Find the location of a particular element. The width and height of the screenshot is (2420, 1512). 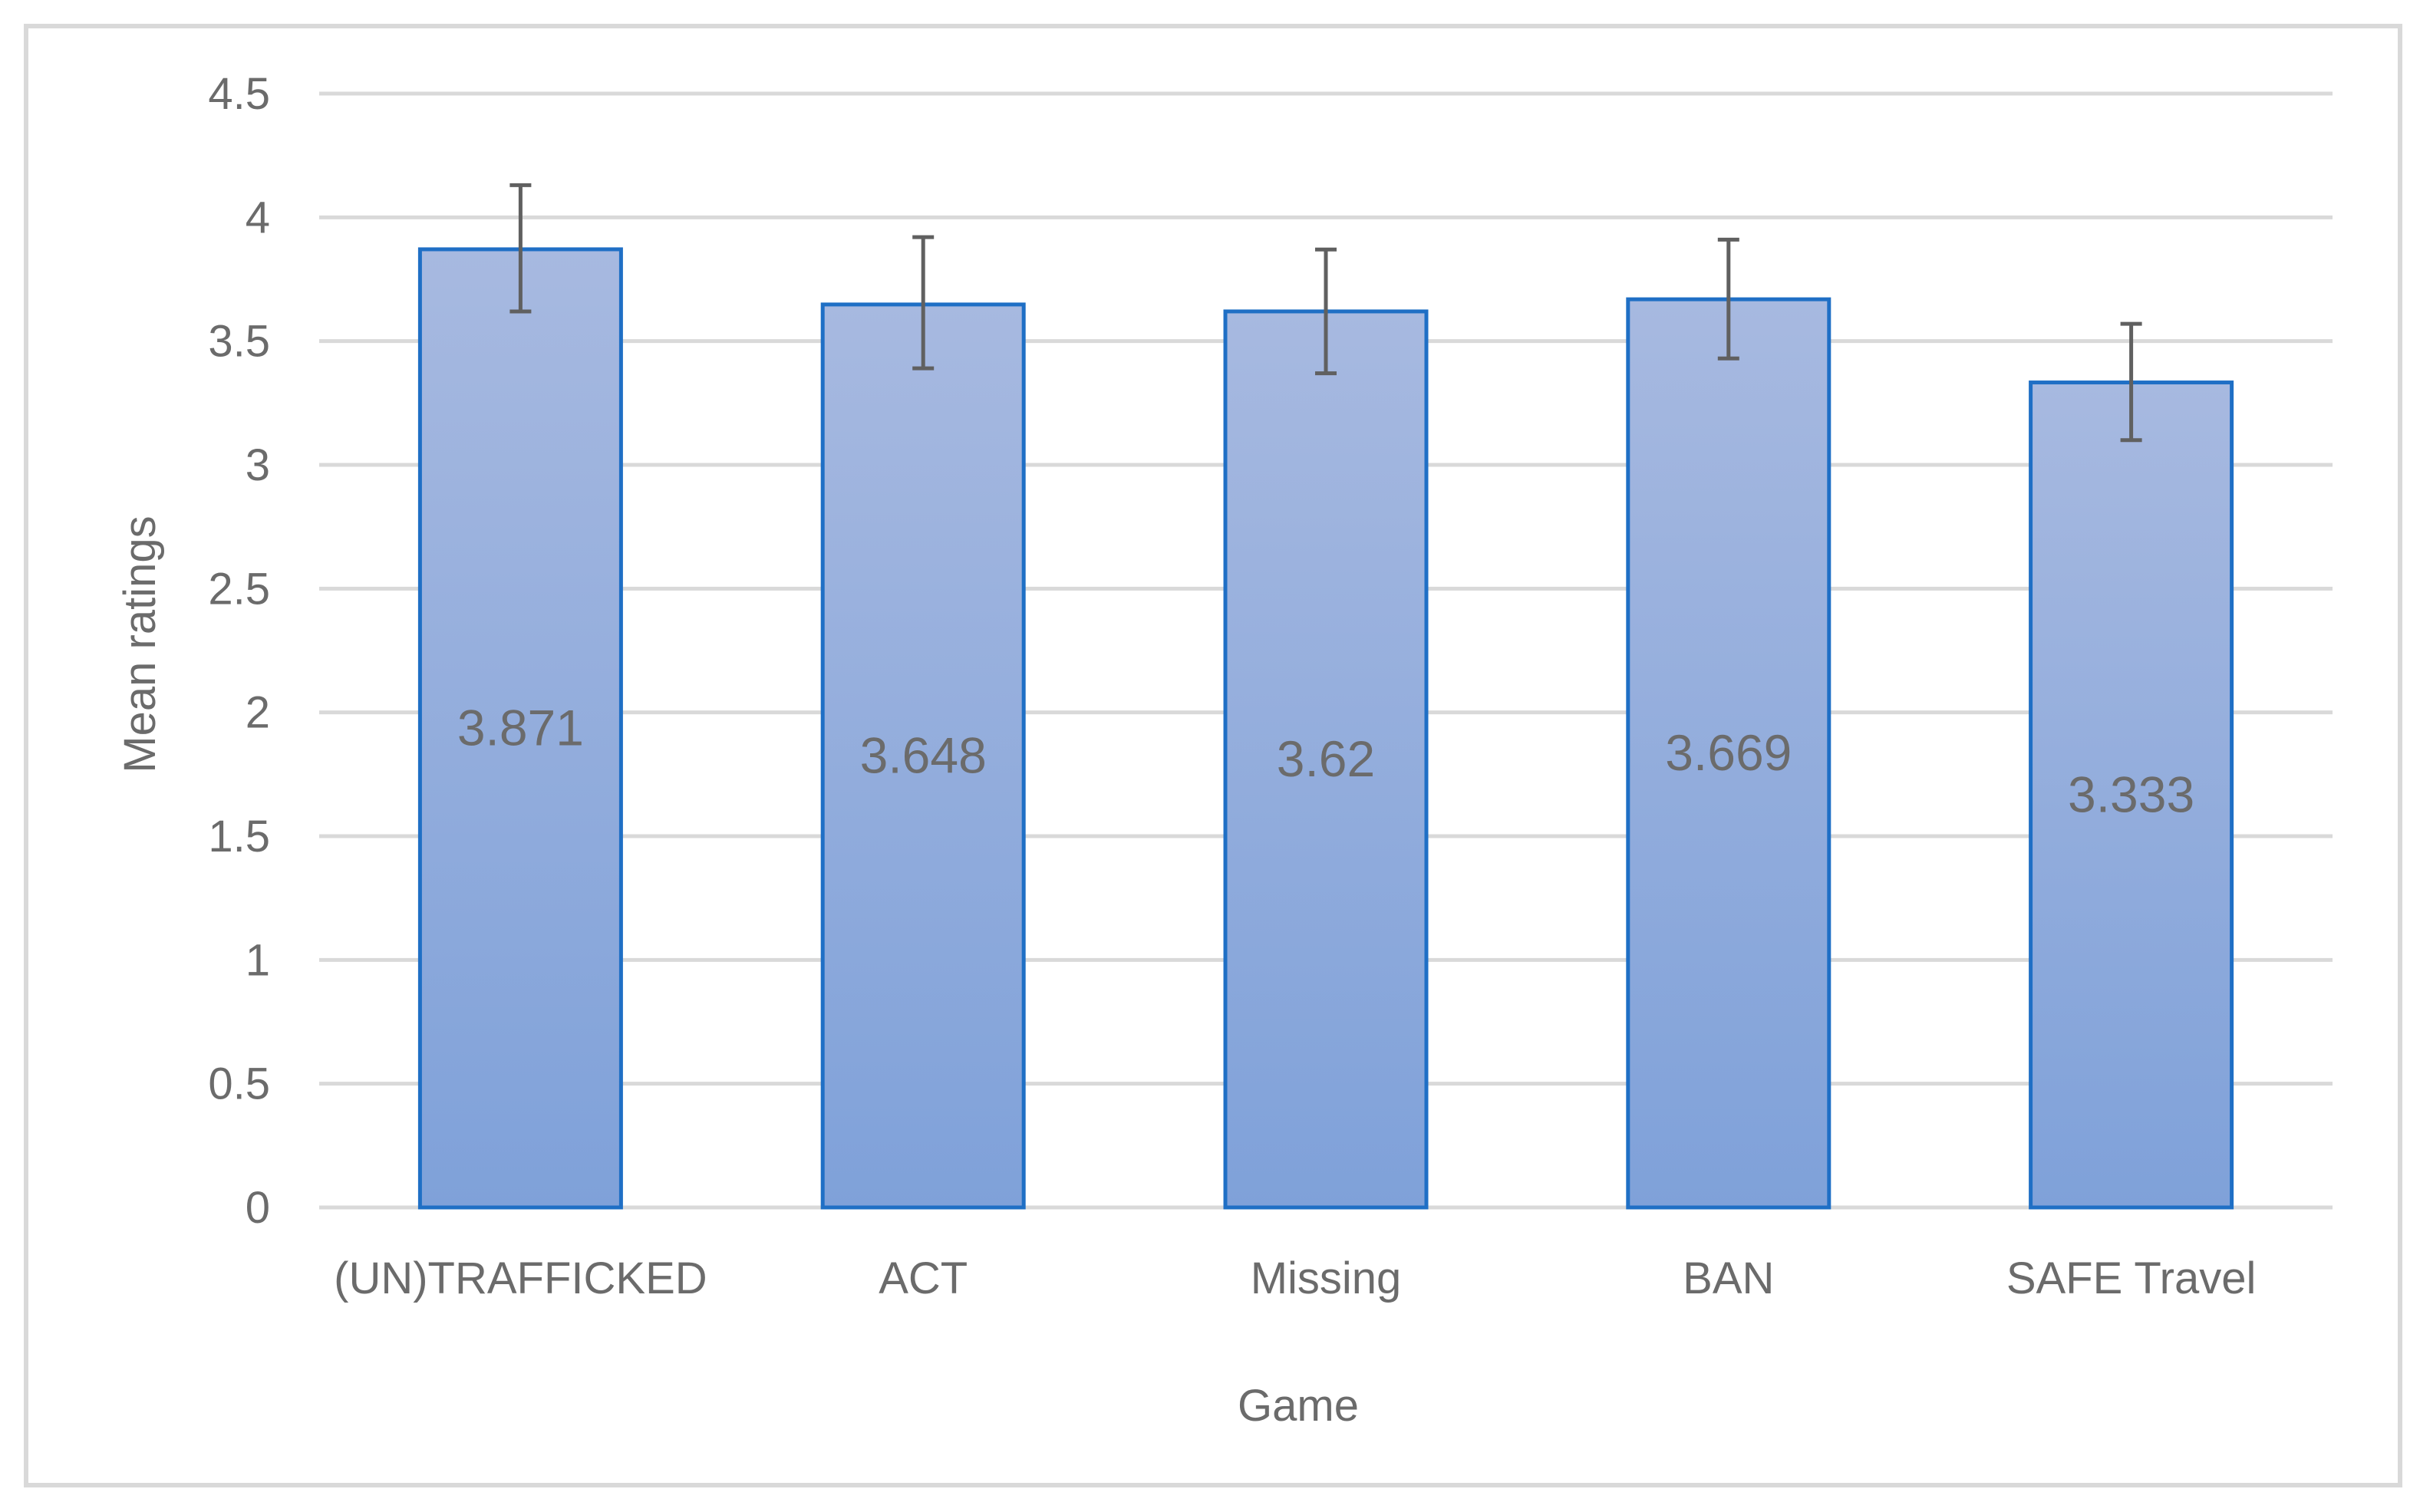

data-label: 3.648 is located at coordinates (923, 754).